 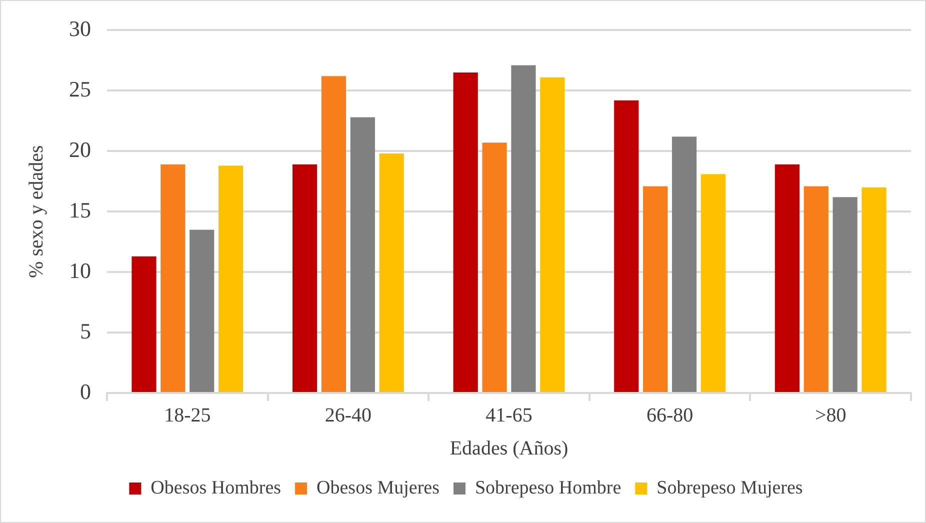 What do you see at coordinates (80, 28) in the screenshot?
I see `y-tick-label: 30` at bounding box center [80, 28].